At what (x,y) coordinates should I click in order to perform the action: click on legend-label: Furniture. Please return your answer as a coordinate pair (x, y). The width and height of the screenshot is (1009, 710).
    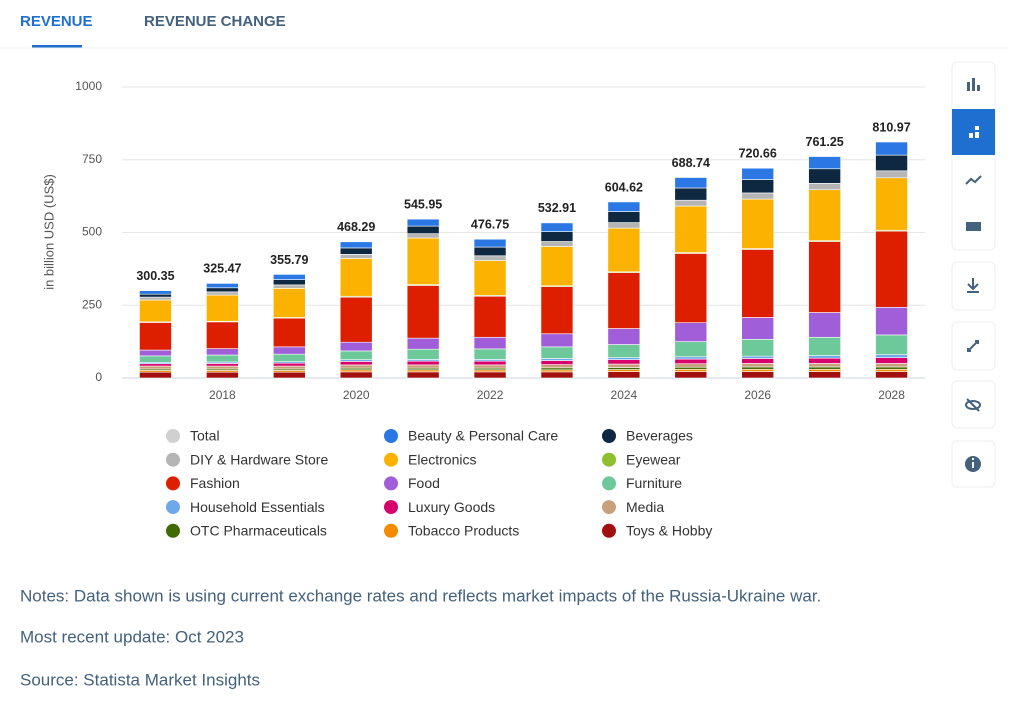
    Looking at the image, I should click on (654, 483).